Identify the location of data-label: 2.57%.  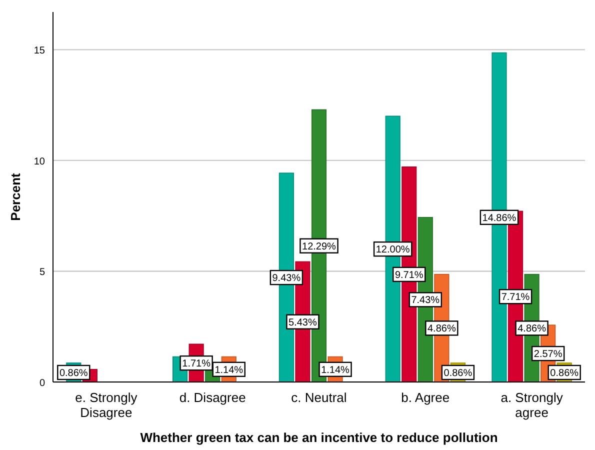
(548, 354).